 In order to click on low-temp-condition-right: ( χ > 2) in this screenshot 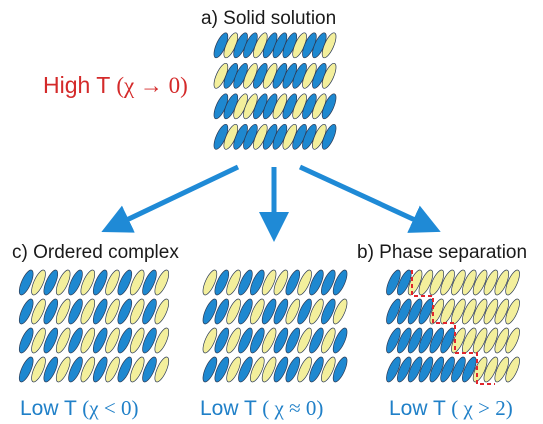, I will do `click(482, 408)`.